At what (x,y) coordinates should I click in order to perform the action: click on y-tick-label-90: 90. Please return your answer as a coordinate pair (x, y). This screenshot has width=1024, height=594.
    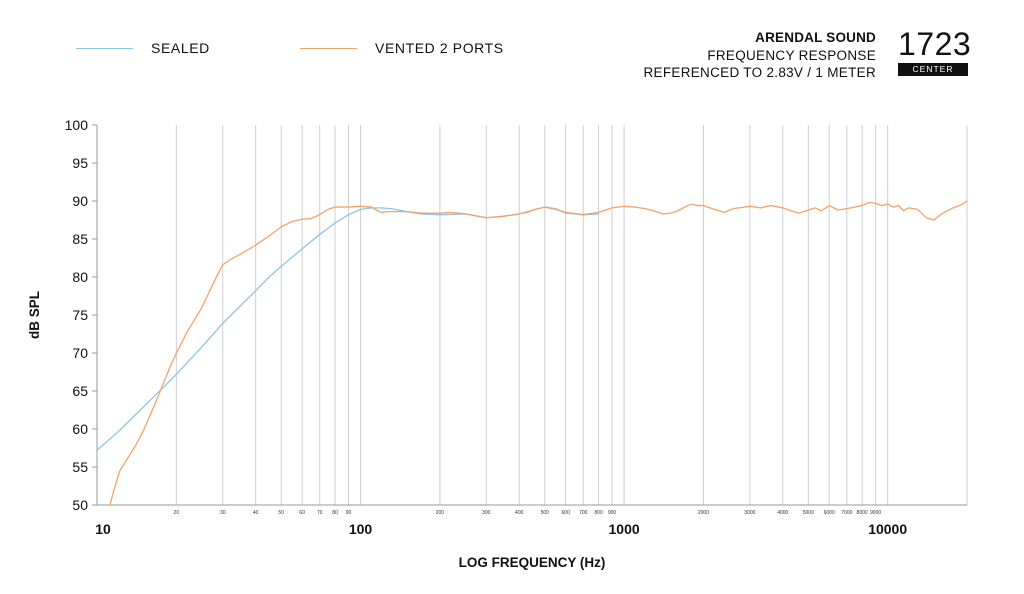
    Looking at the image, I should click on (80, 201).